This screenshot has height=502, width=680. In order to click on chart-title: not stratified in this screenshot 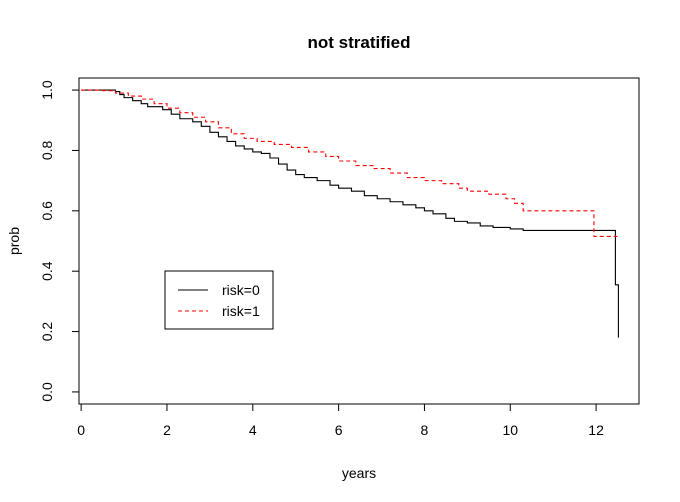, I will do `click(359, 42)`.